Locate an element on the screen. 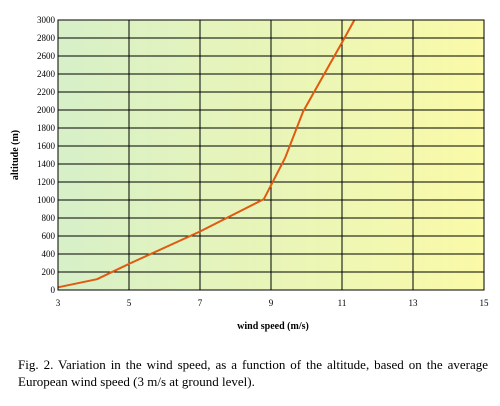 The image size is (500, 406). y-axis-title: altitude (m) is located at coordinates (15, 155).